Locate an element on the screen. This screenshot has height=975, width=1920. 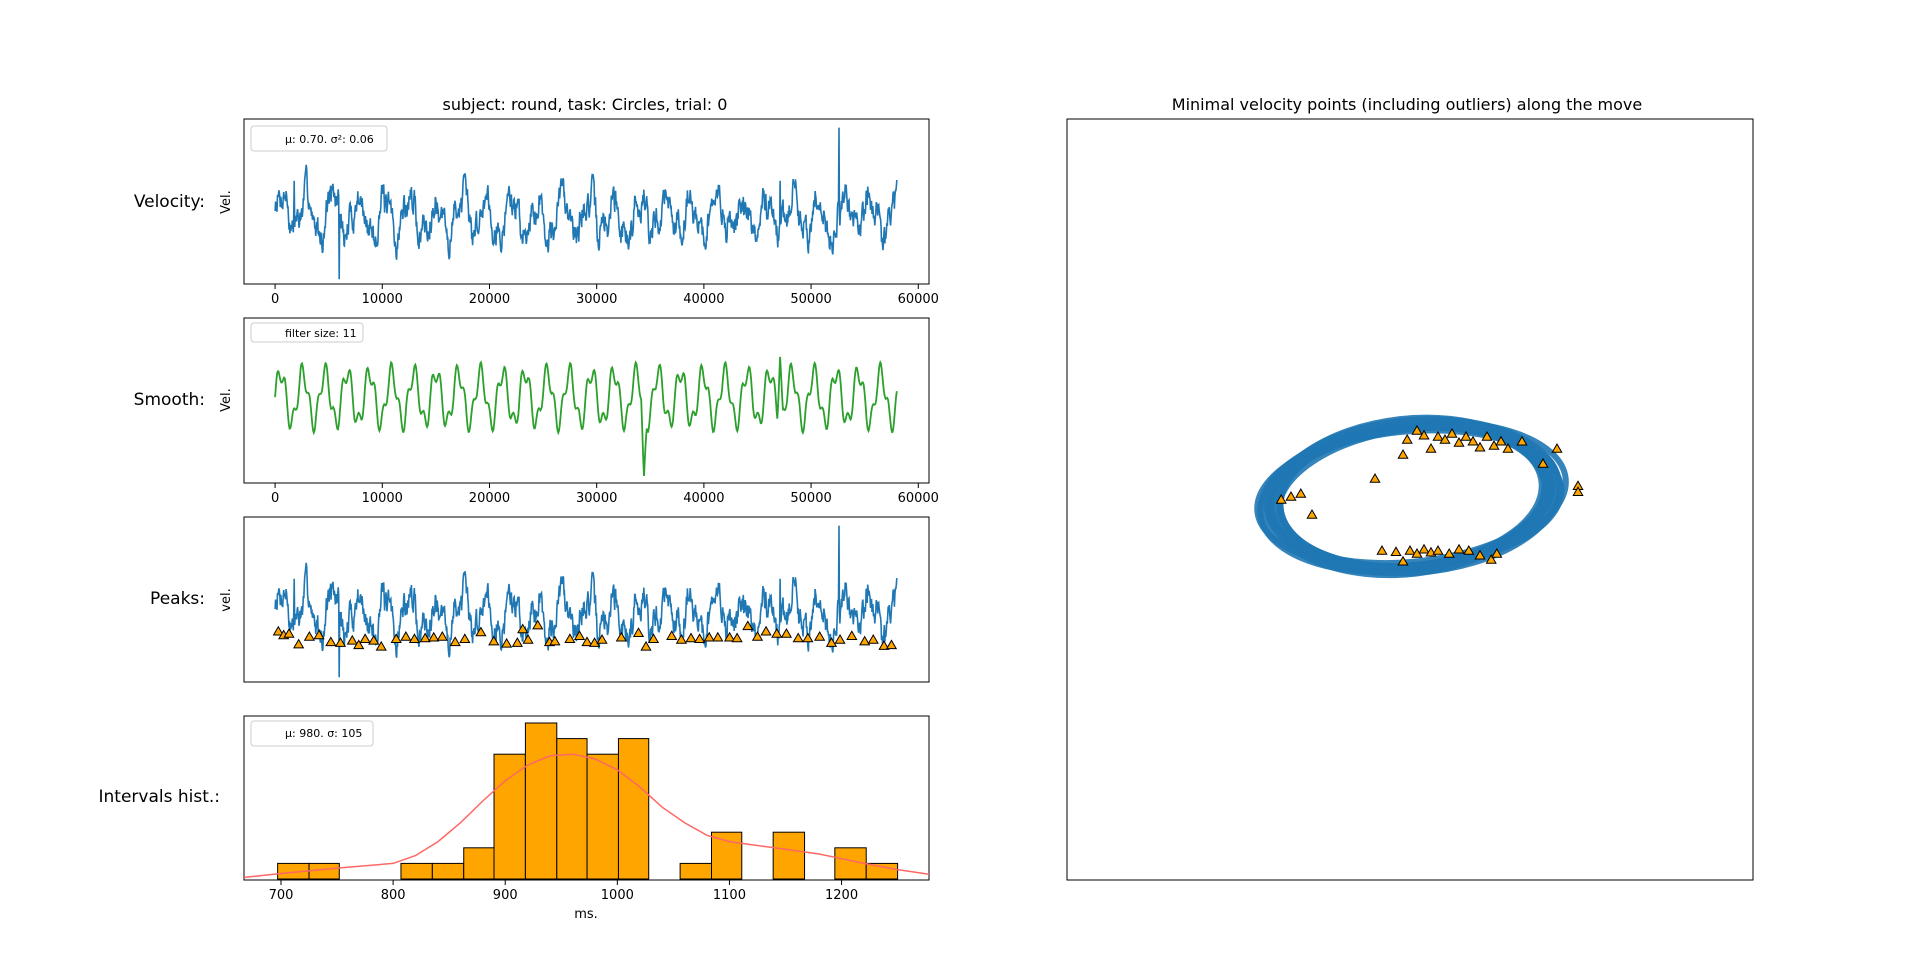
x-tick-label: 1000 is located at coordinates (617, 895).